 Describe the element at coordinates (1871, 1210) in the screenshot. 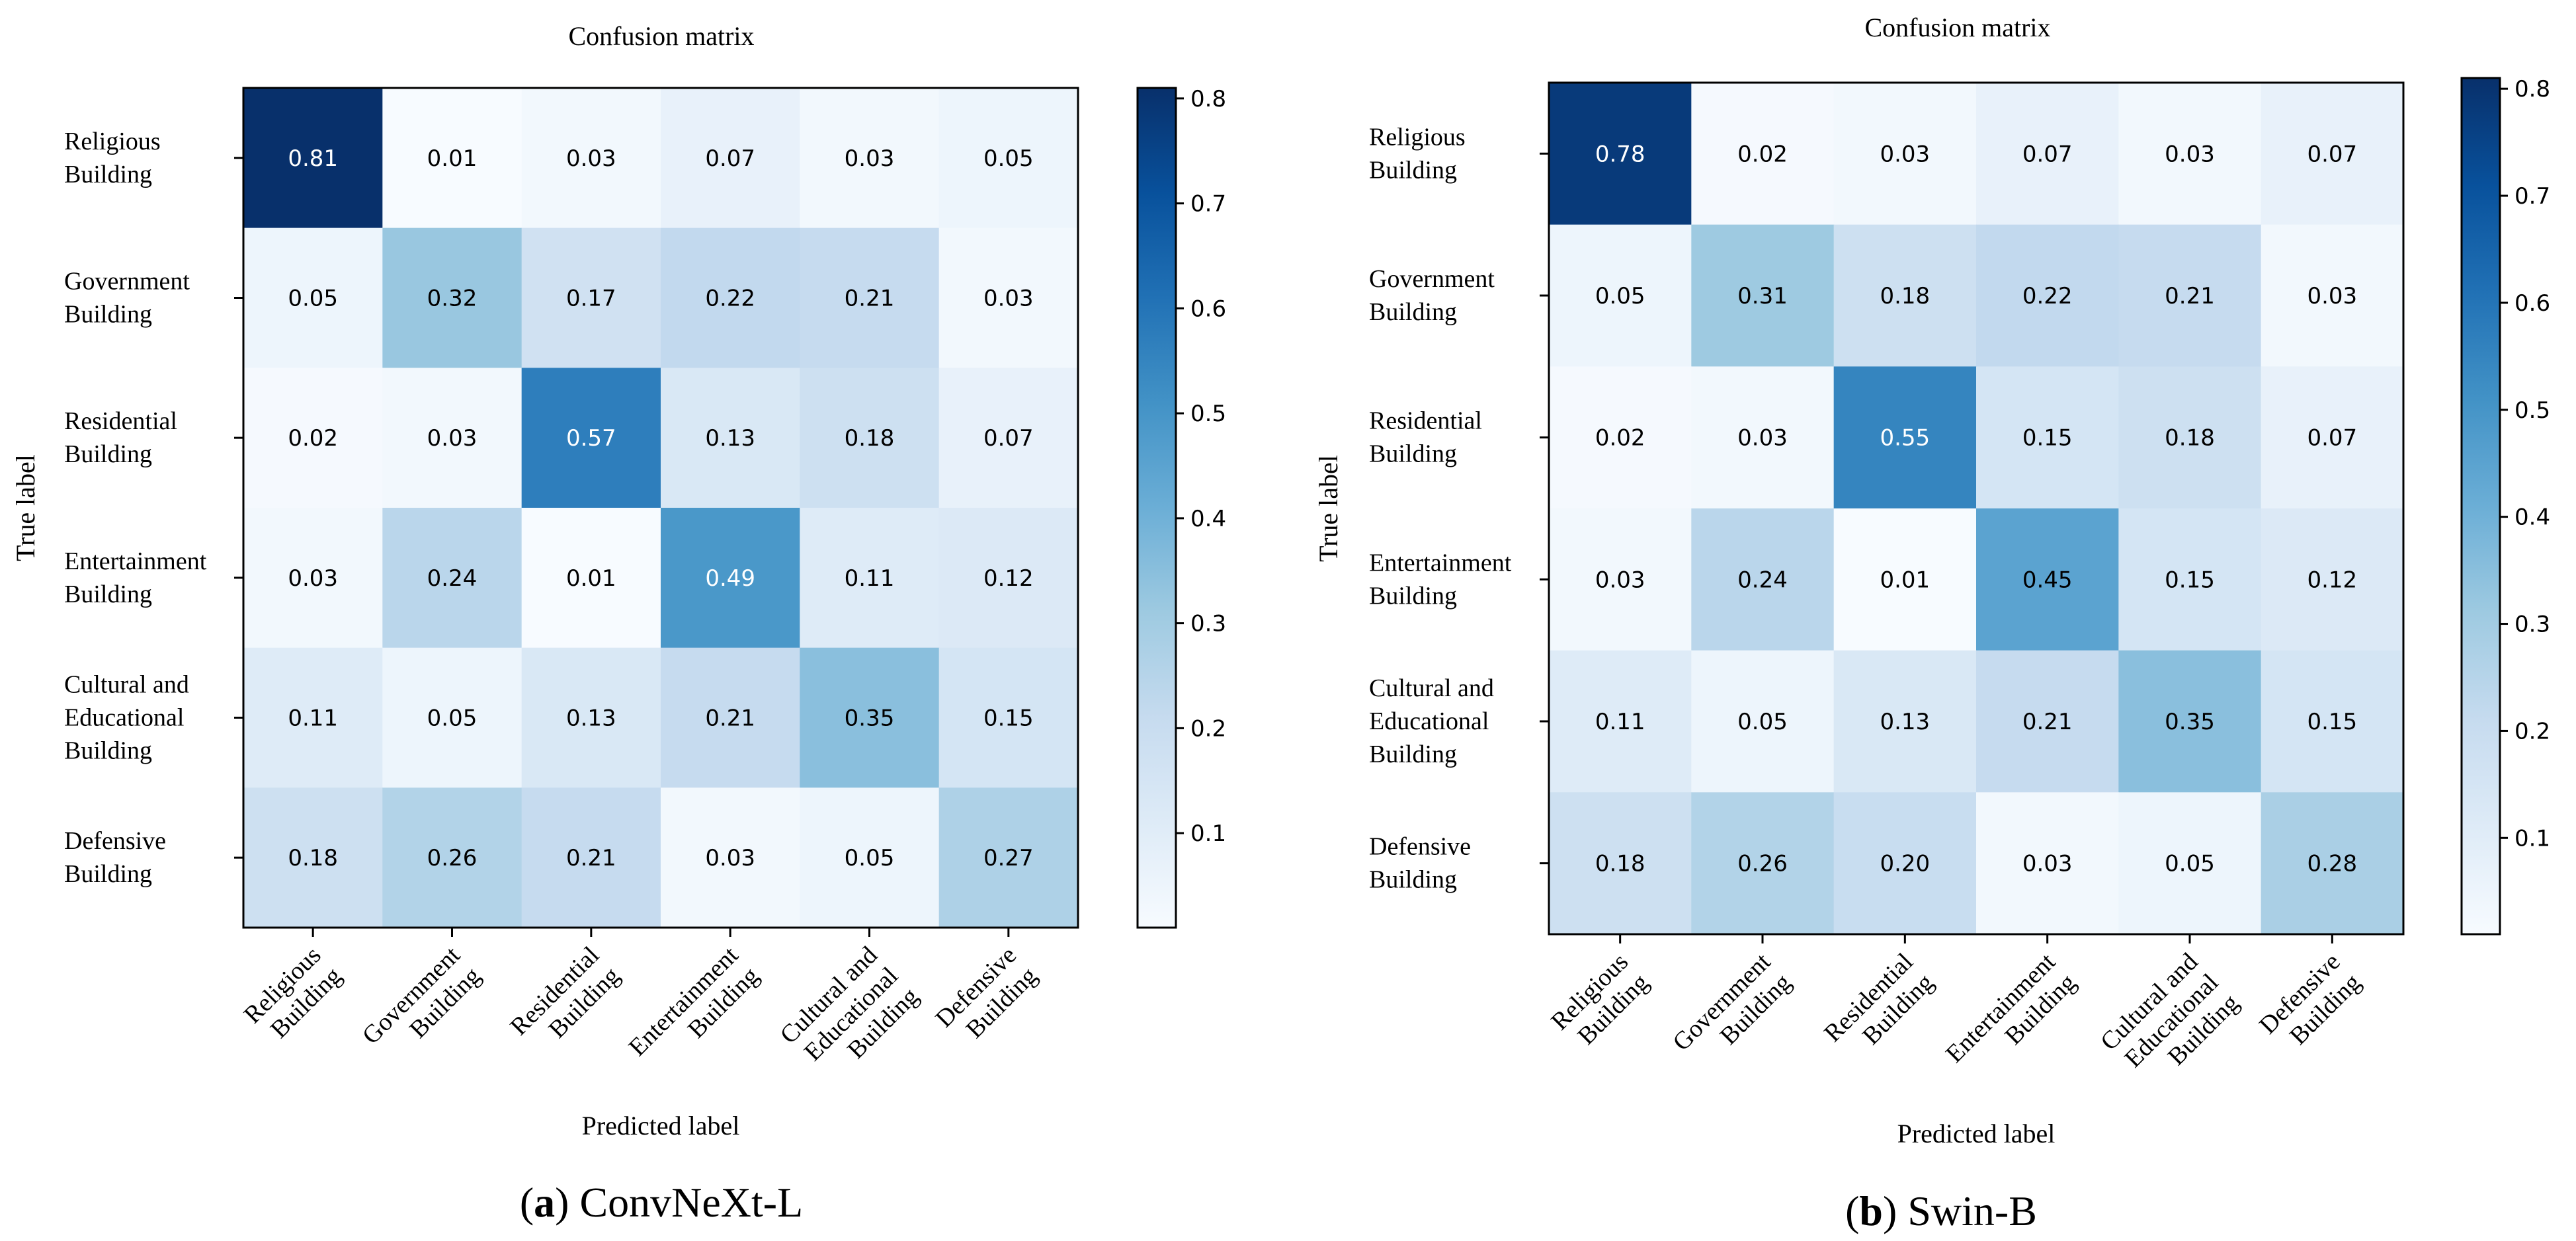

I see `caption-letter: b` at that location.